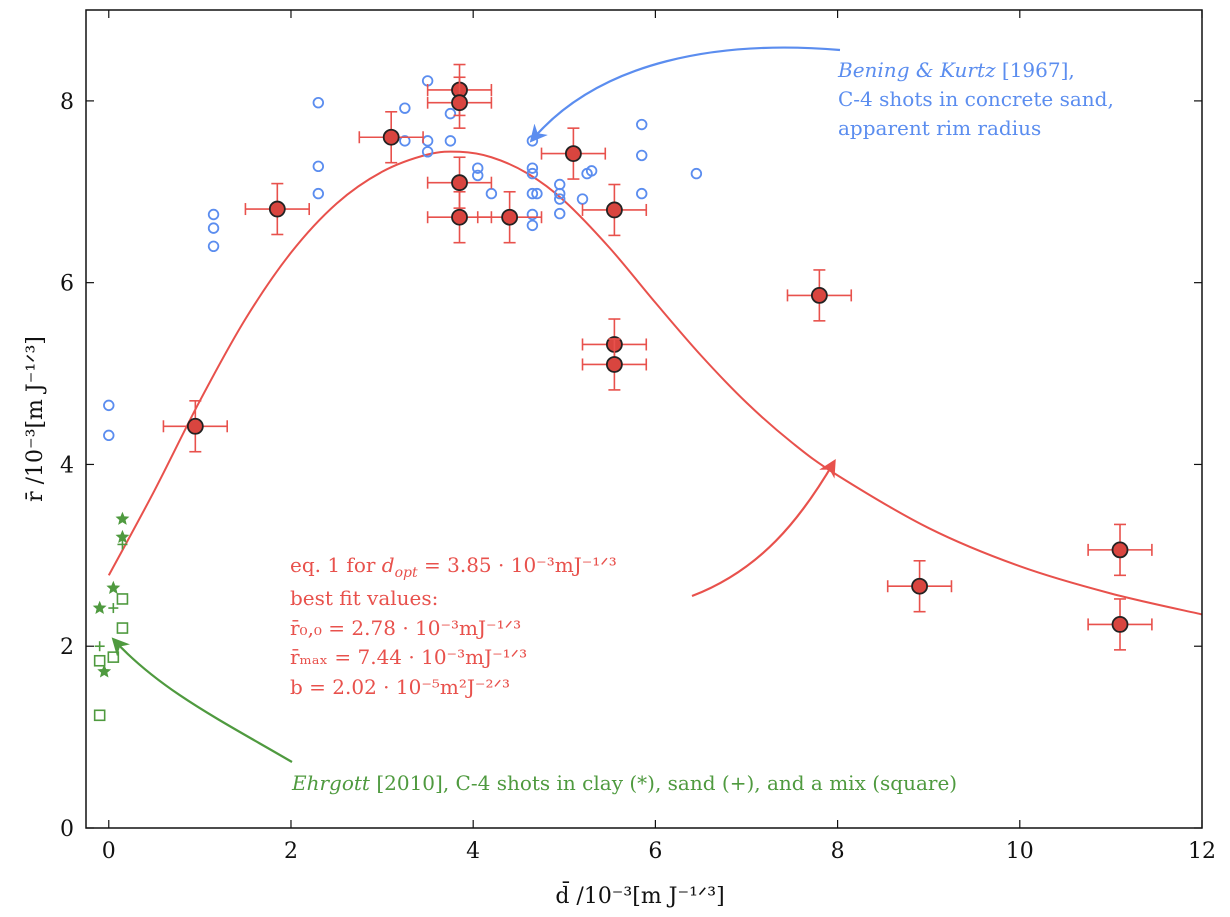  What do you see at coordinates (364, 598) in the screenshot?
I see `red-annotation-line2: best fit values:` at bounding box center [364, 598].